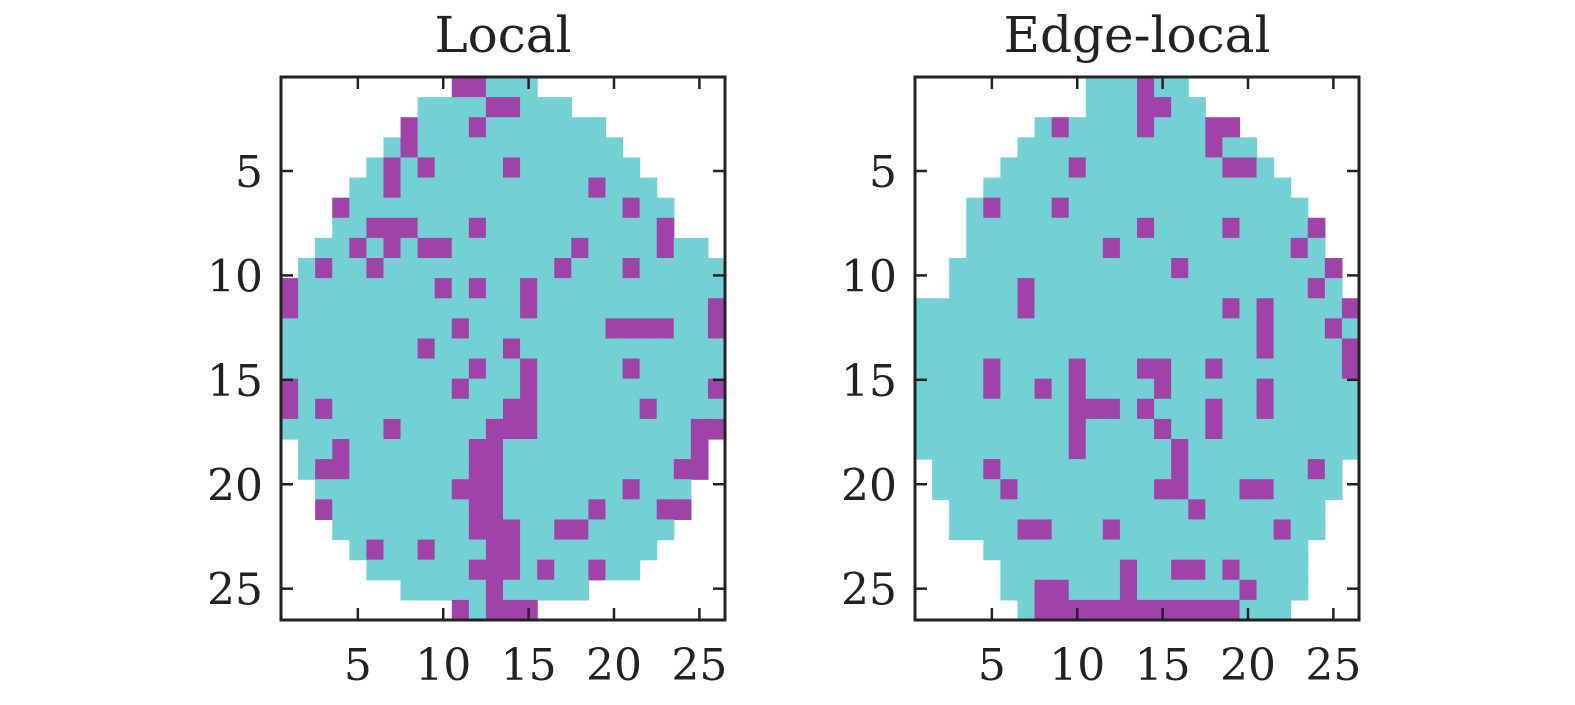  Describe the element at coordinates (235, 485) in the screenshot. I see `y-tick-label: 20` at that location.